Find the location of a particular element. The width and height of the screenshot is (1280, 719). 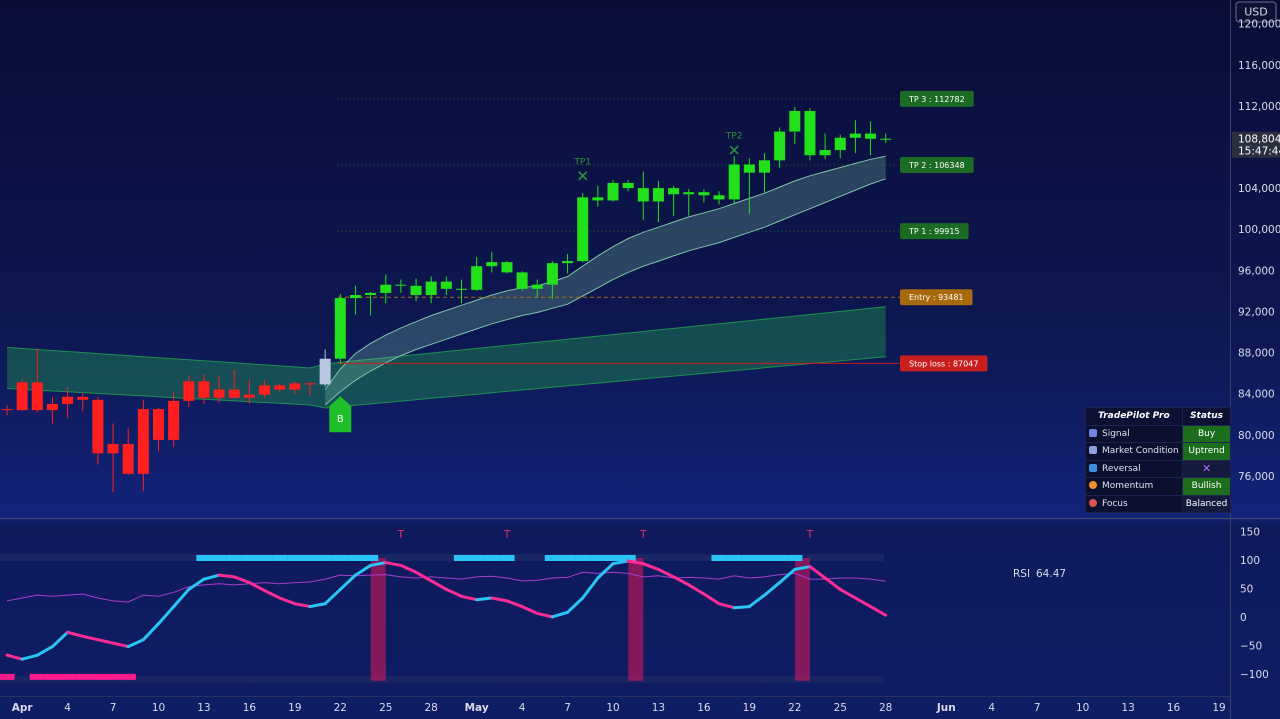

rsi-tick-label: 100 is located at coordinates (1250, 561).